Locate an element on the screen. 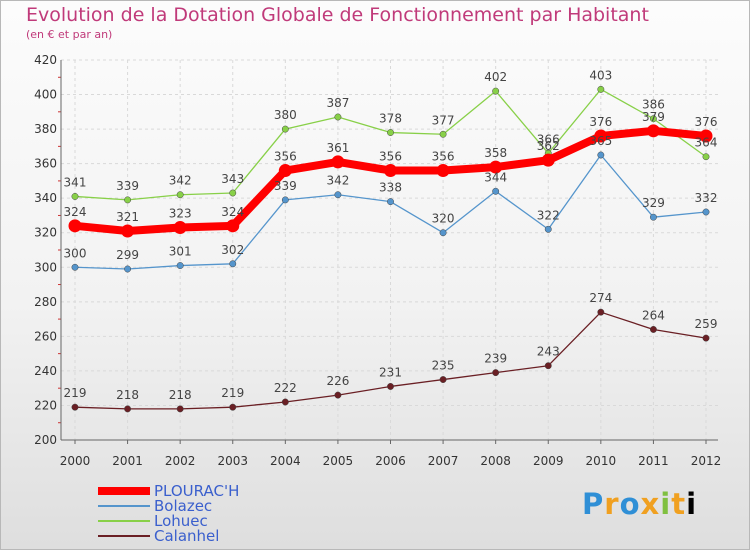  y-tick-label: 280 is located at coordinates (45, 302).